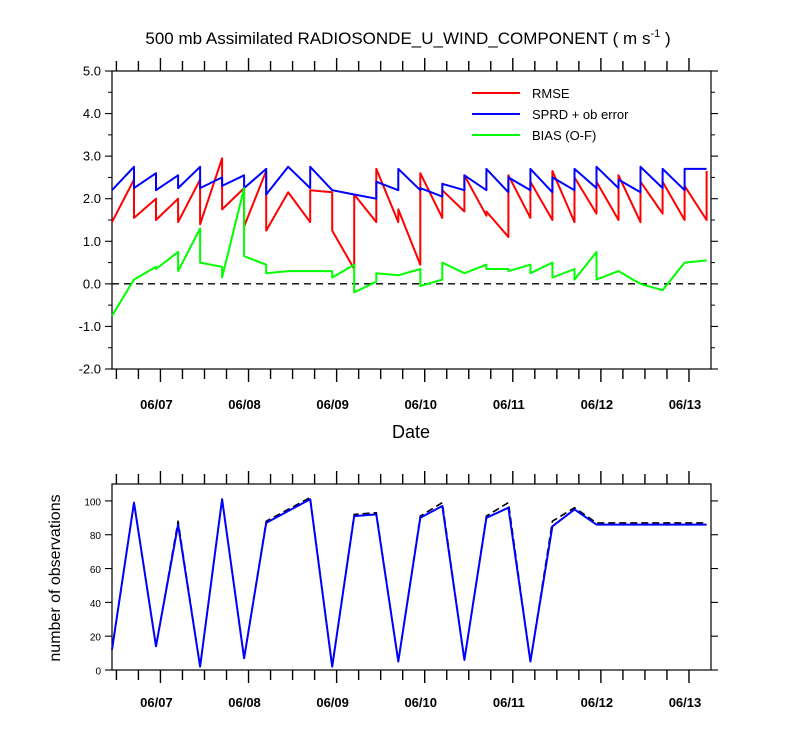  Describe the element at coordinates (90, 369) in the screenshot. I see `y-tick-label: -2.0` at that location.